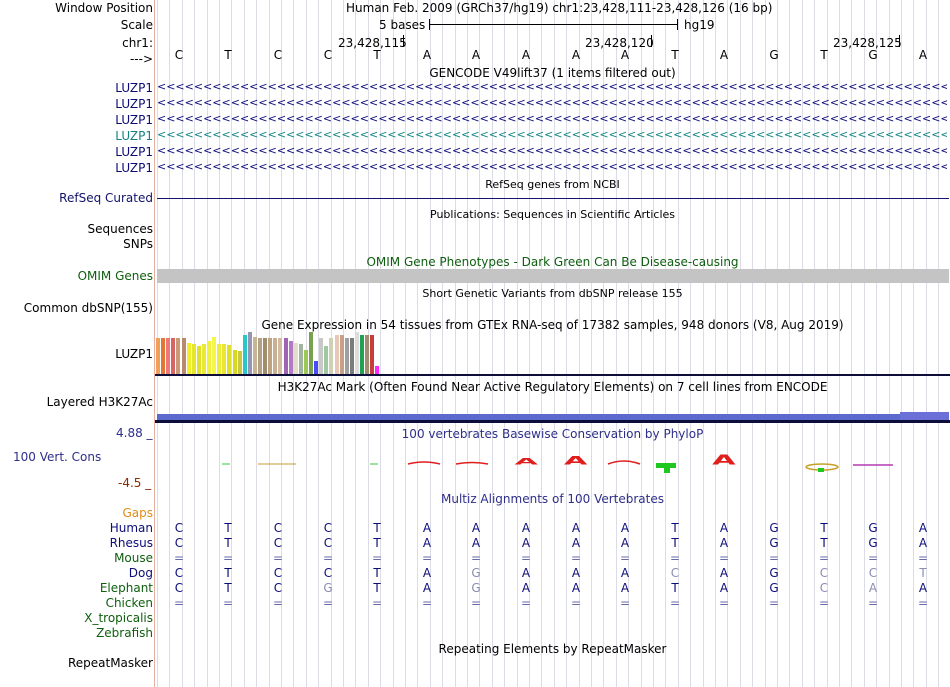  Describe the element at coordinates (528, 417) in the screenshot. I see `h3k27ac-signal` at that location.